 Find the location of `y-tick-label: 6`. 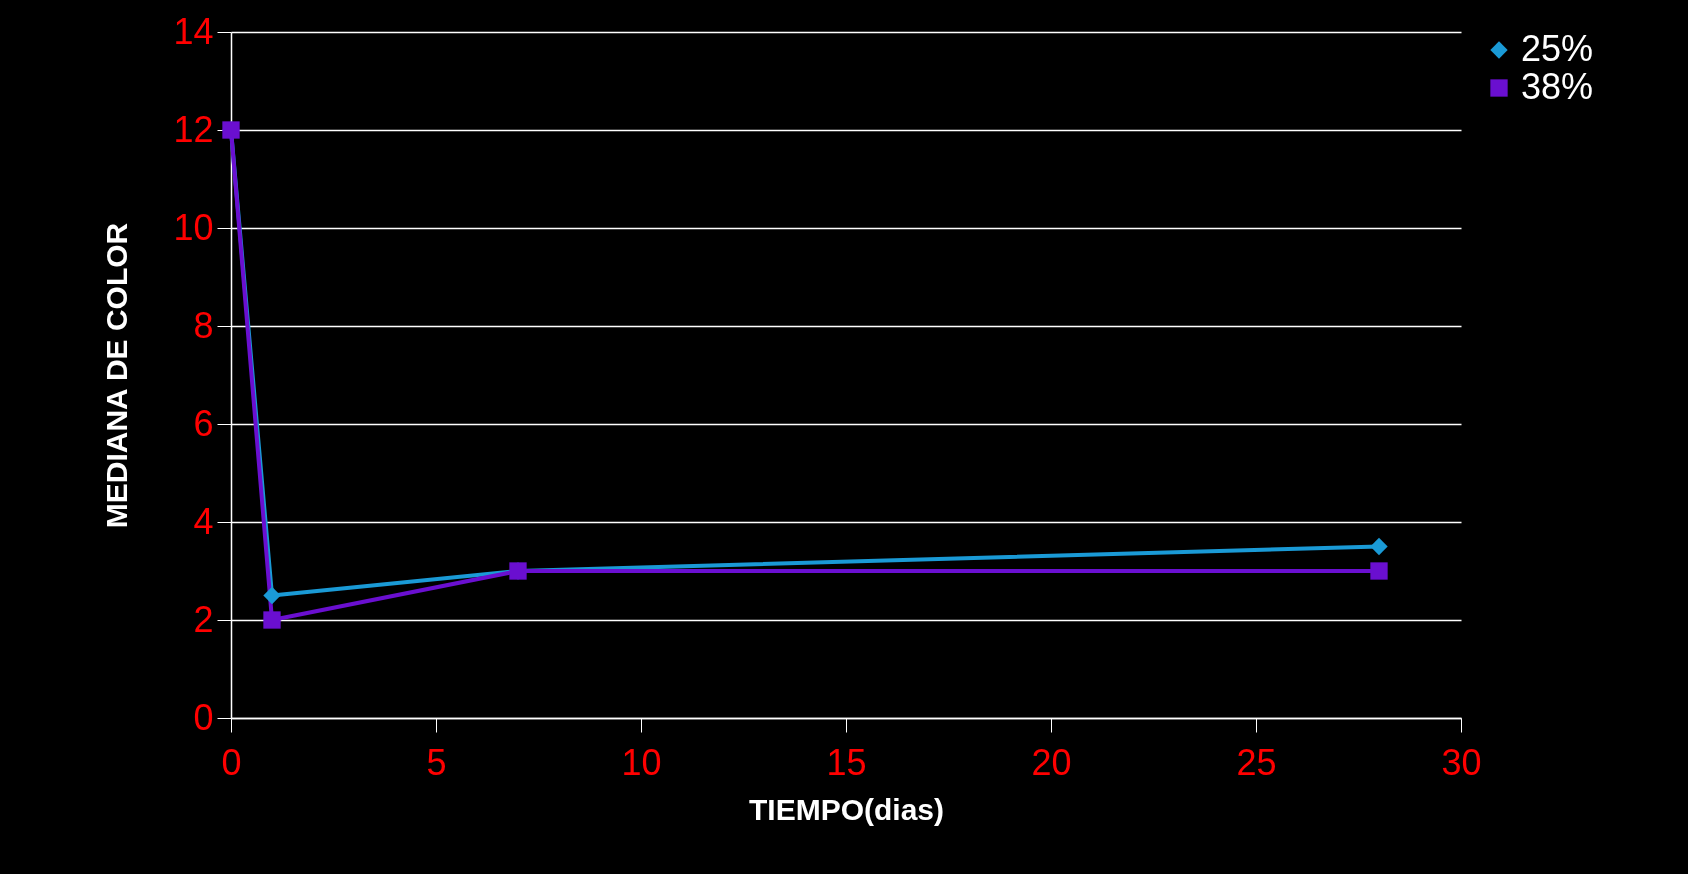

y-tick-label: 6 is located at coordinates (203, 423).